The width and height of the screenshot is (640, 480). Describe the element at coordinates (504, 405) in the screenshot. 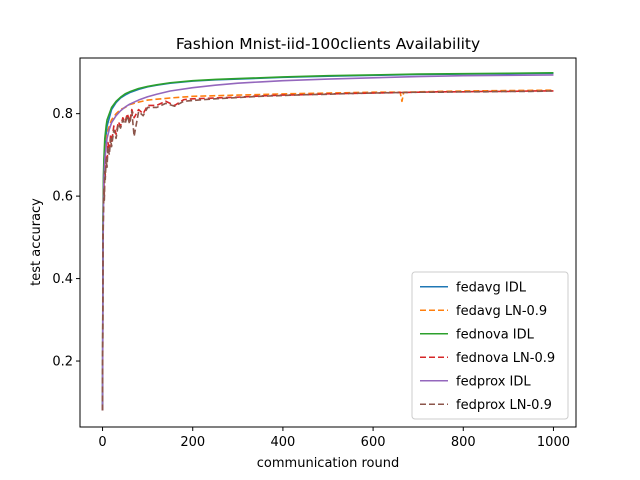

I see `legend-label: fedprox LN-0.9` at that location.